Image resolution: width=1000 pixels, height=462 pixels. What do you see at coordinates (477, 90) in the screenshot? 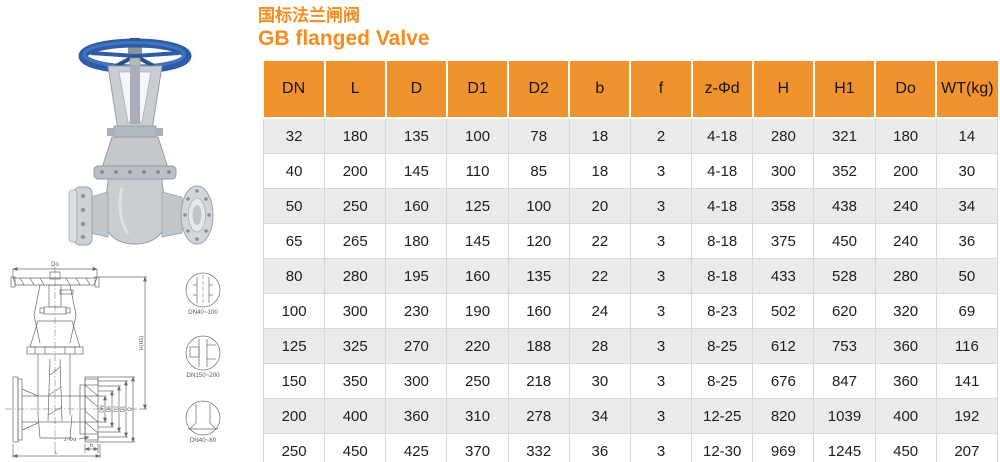
I see `column-header-d1: D1` at bounding box center [477, 90].